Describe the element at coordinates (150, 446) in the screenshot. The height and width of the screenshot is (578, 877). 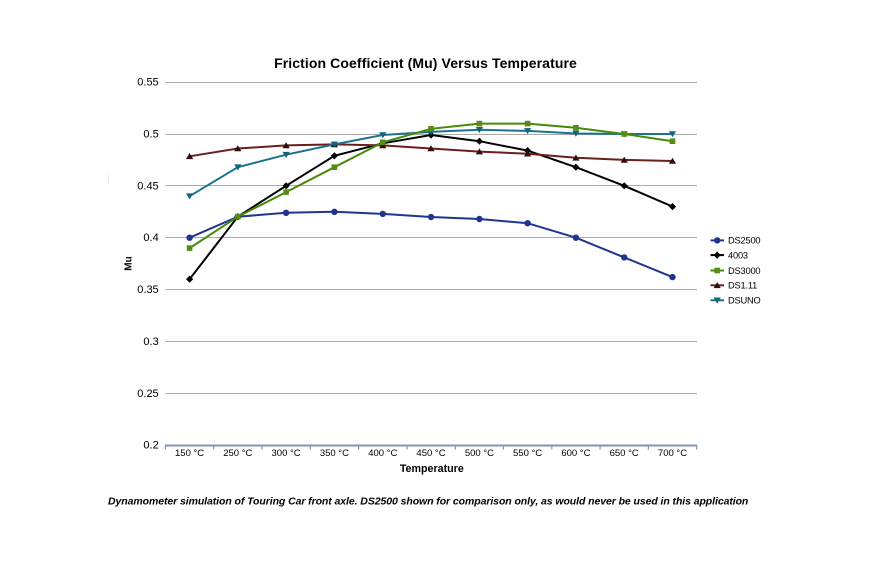
I see `svg-text: 0.2` at that location.